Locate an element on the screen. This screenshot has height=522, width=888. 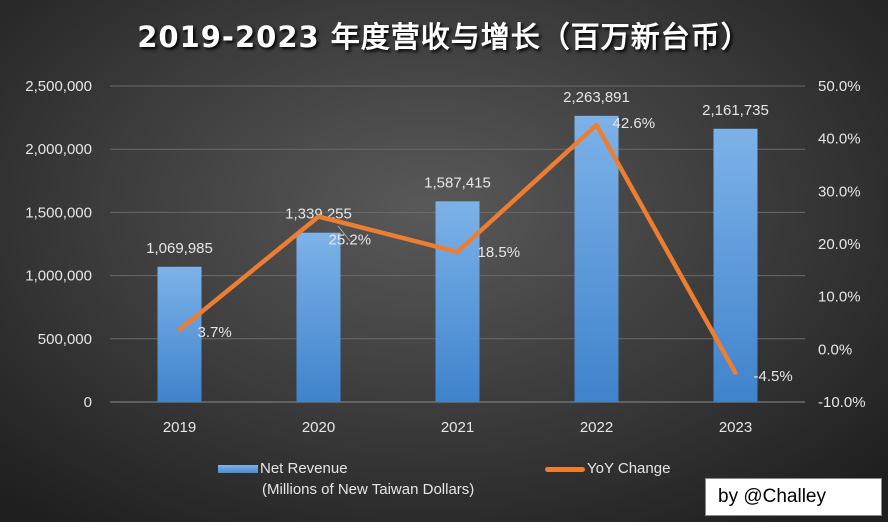
x-tick-label: 2019 is located at coordinates (179, 427).